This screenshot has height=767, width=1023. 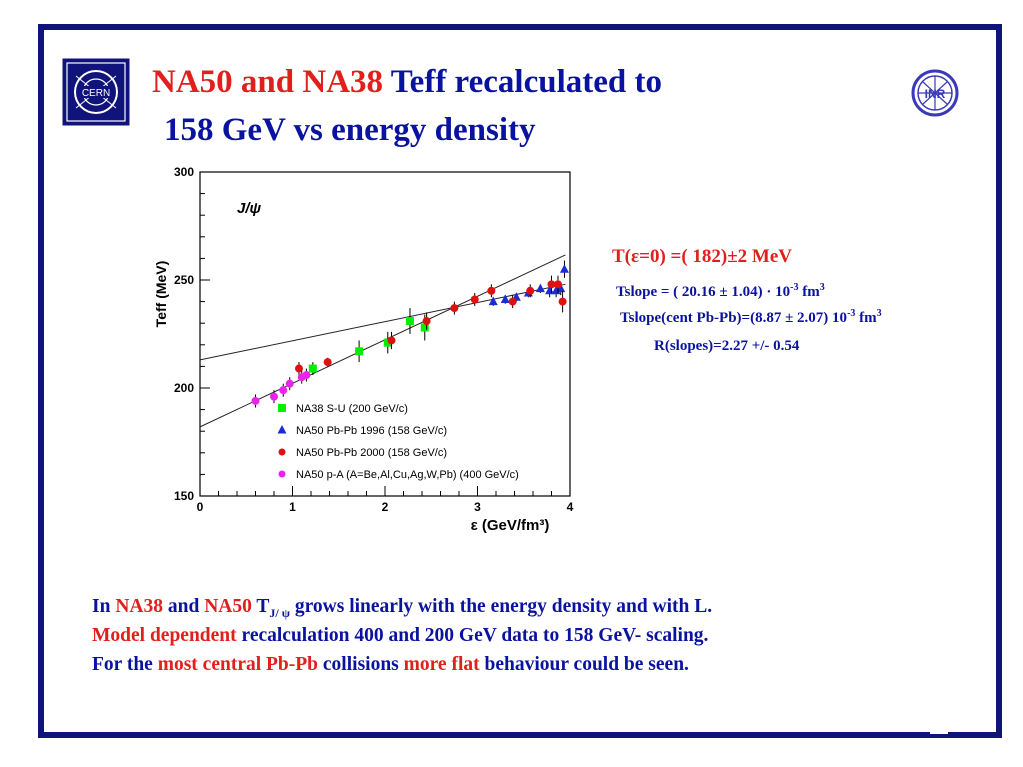 What do you see at coordinates (268, 82) in the screenshot?
I see `title-highlight: NA50 and NA38` at bounding box center [268, 82].